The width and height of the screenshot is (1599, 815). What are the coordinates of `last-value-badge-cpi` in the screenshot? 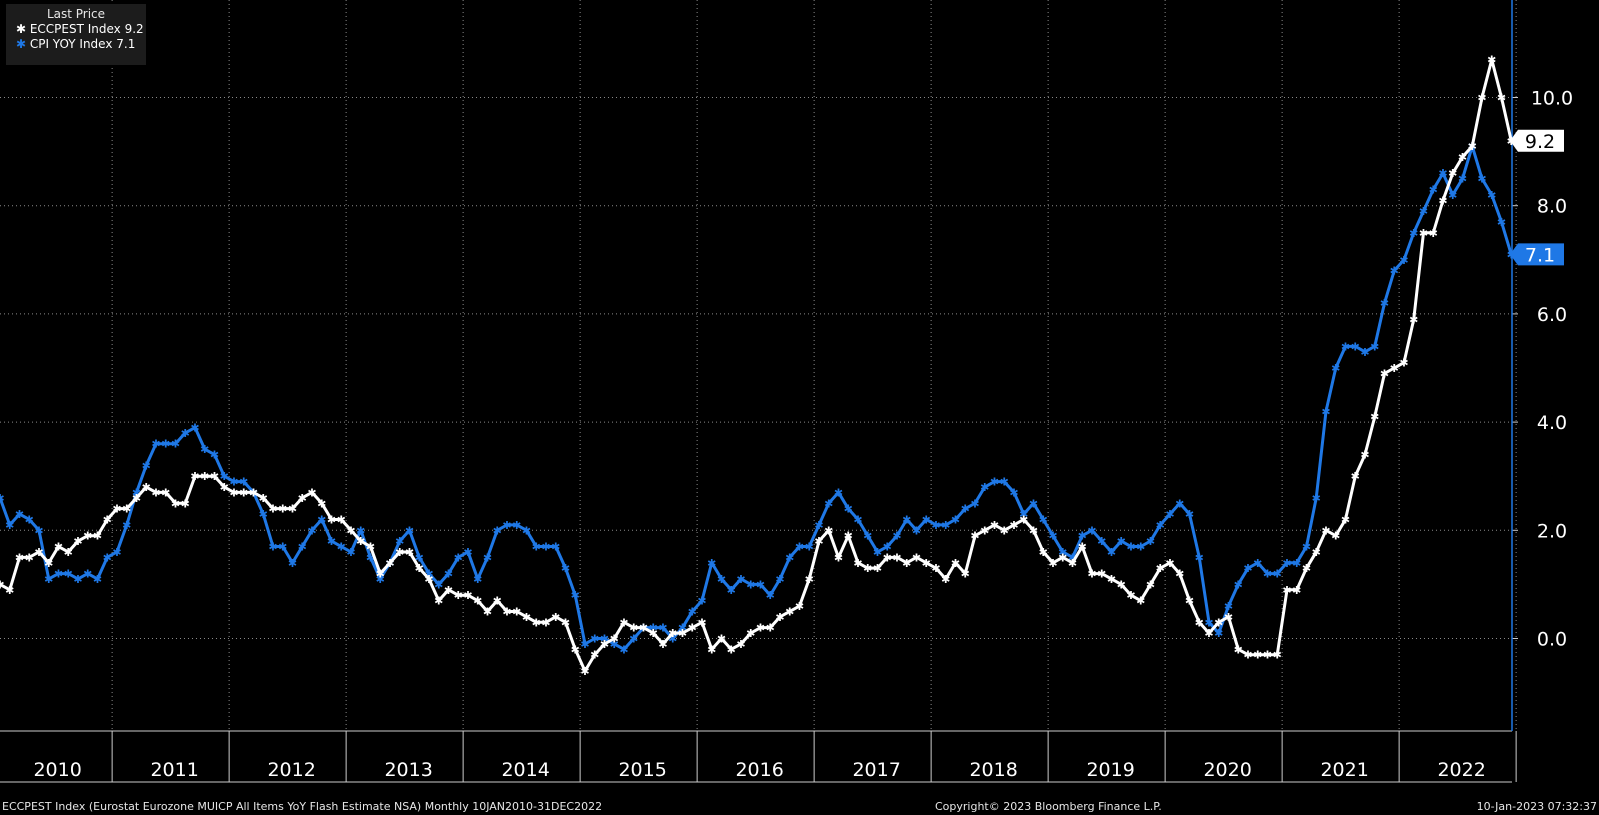 It's located at (1537, 254).